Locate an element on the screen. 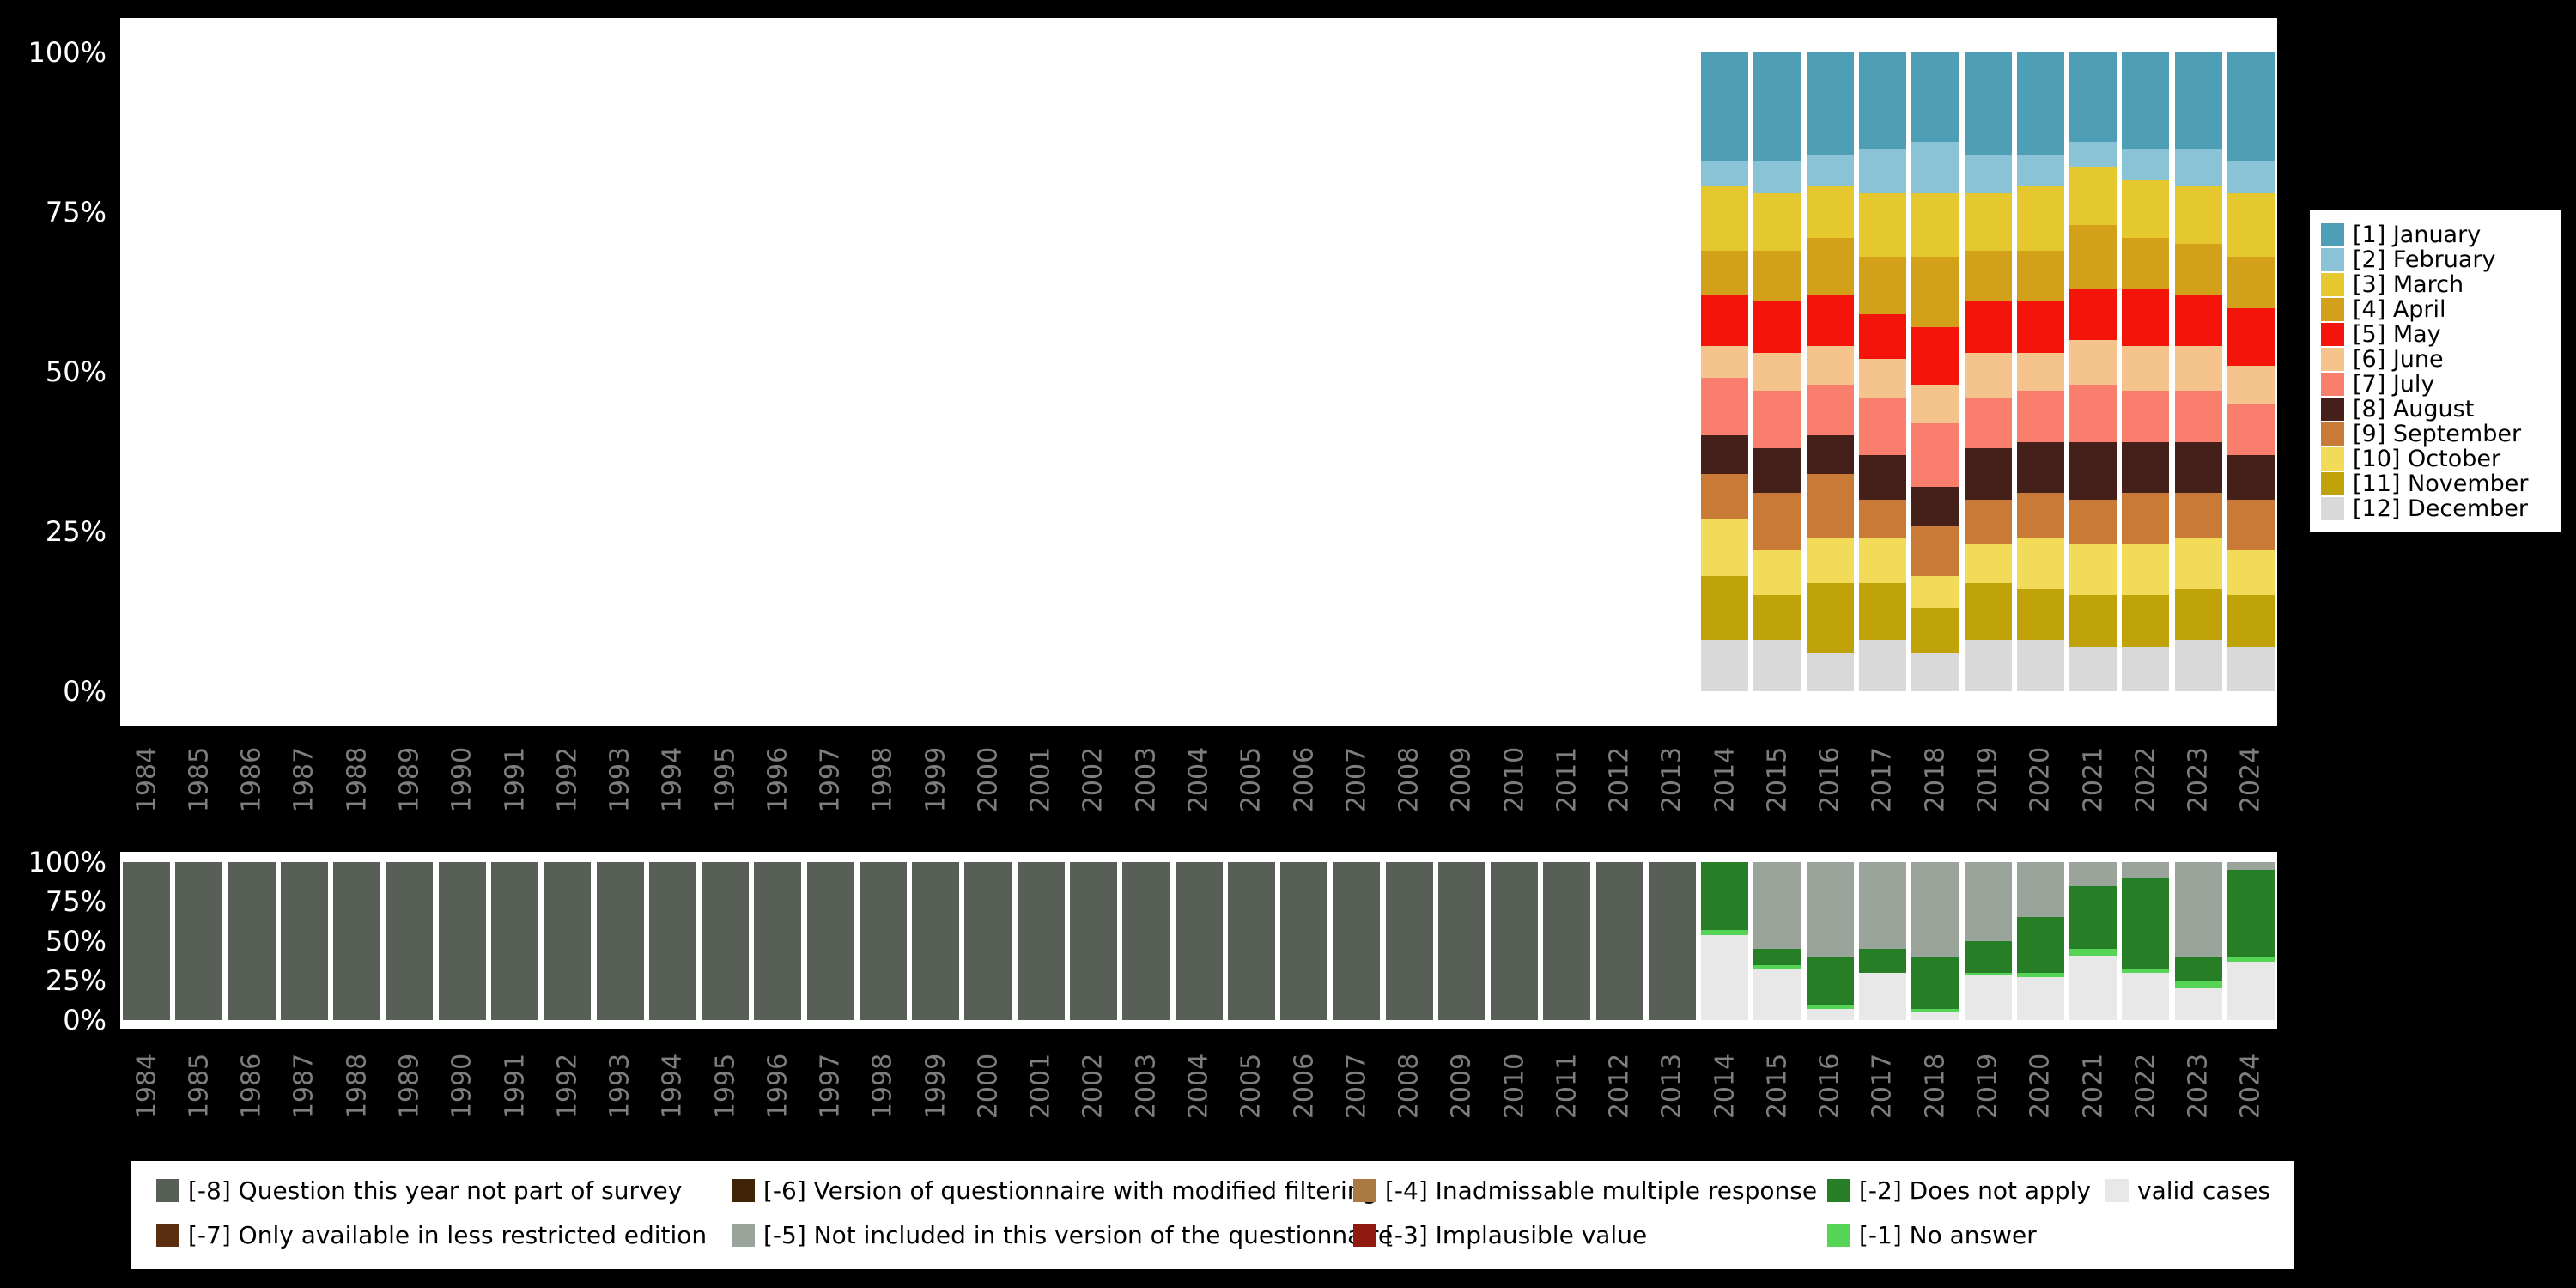 This screenshot has height=1288, width=2576. legend-label: [4] April is located at coordinates (2399, 310).